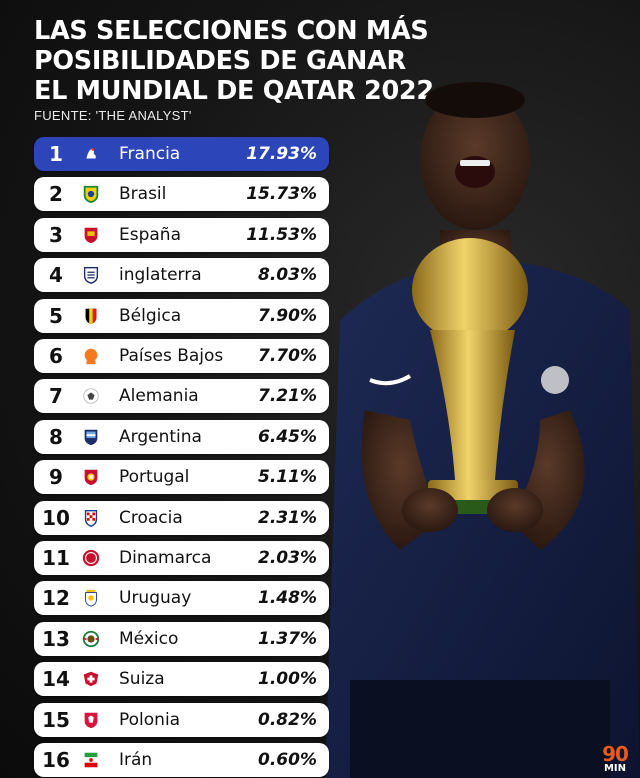 The height and width of the screenshot is (778, 640). What do you see at coordinates (234, 91) in the screenshot?
I see `title-line-3: EL MUNDIAL DE QATAR 2022` at bounding box center [234, 91].